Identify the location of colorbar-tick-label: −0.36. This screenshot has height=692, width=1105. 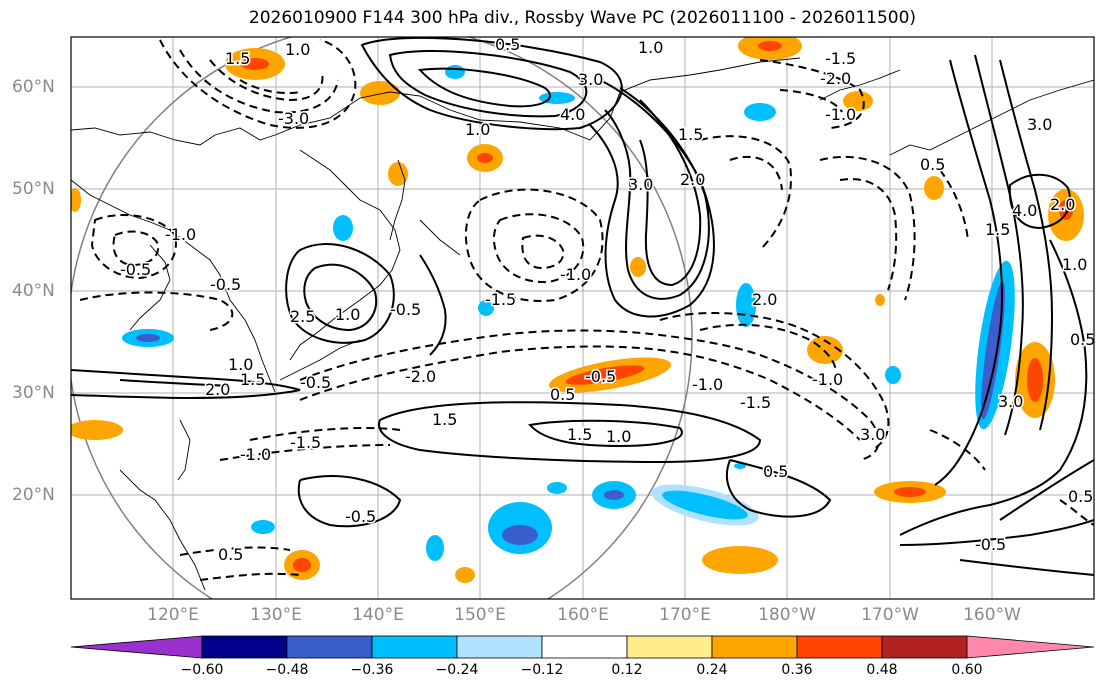
(372, 670).